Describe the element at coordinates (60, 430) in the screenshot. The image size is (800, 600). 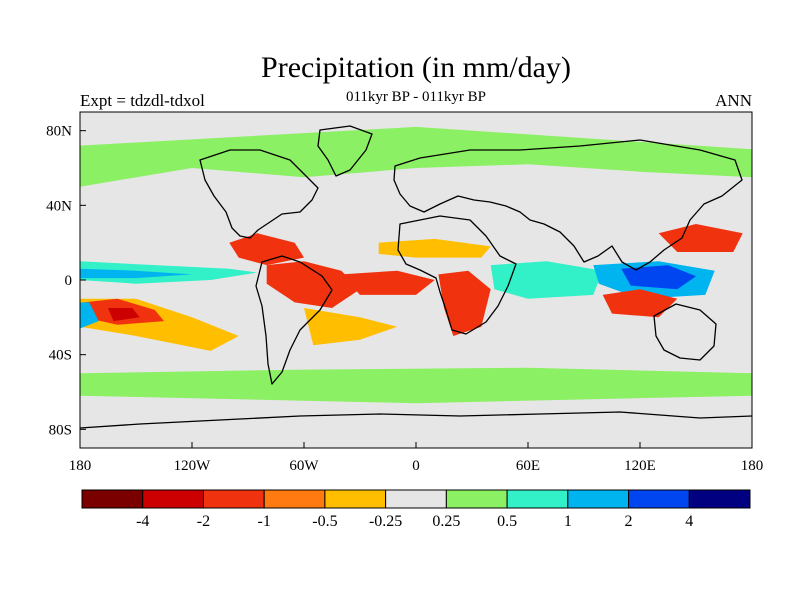
I see `lat-tick-label: 80S` at that location.